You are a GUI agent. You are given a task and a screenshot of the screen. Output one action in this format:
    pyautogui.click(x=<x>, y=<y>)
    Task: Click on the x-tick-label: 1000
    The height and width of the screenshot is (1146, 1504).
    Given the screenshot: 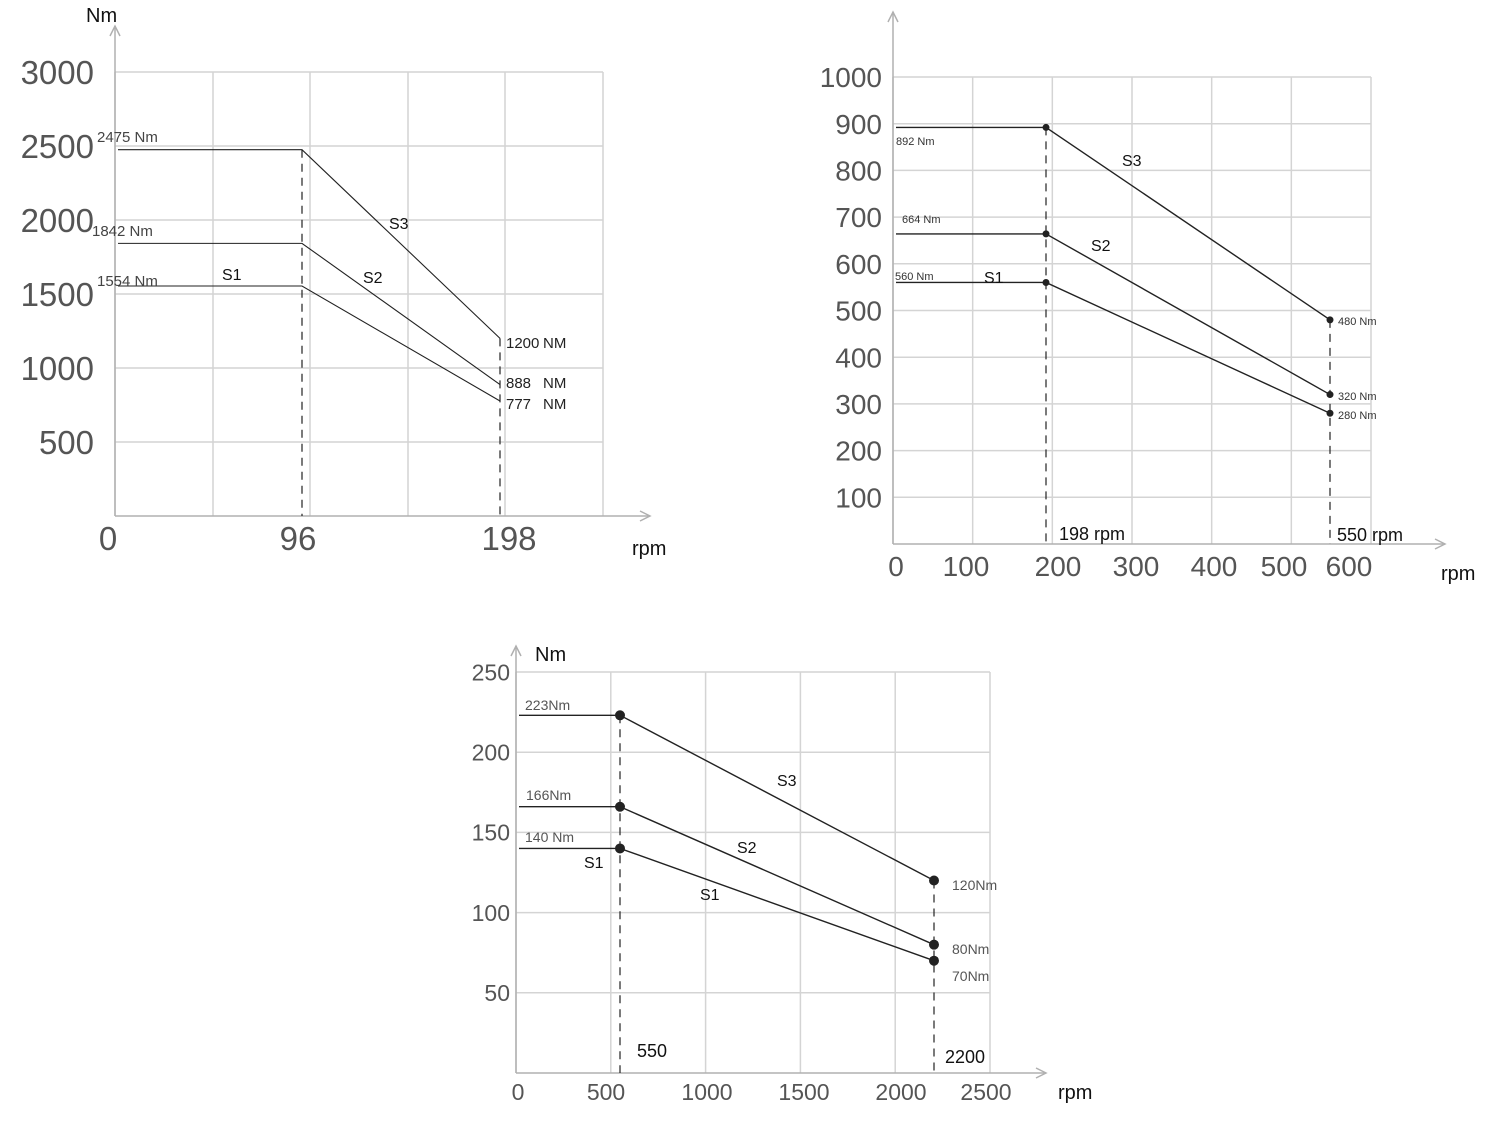 What is the action you would take?
    pyautogui.click(x=706, y=1092)
    